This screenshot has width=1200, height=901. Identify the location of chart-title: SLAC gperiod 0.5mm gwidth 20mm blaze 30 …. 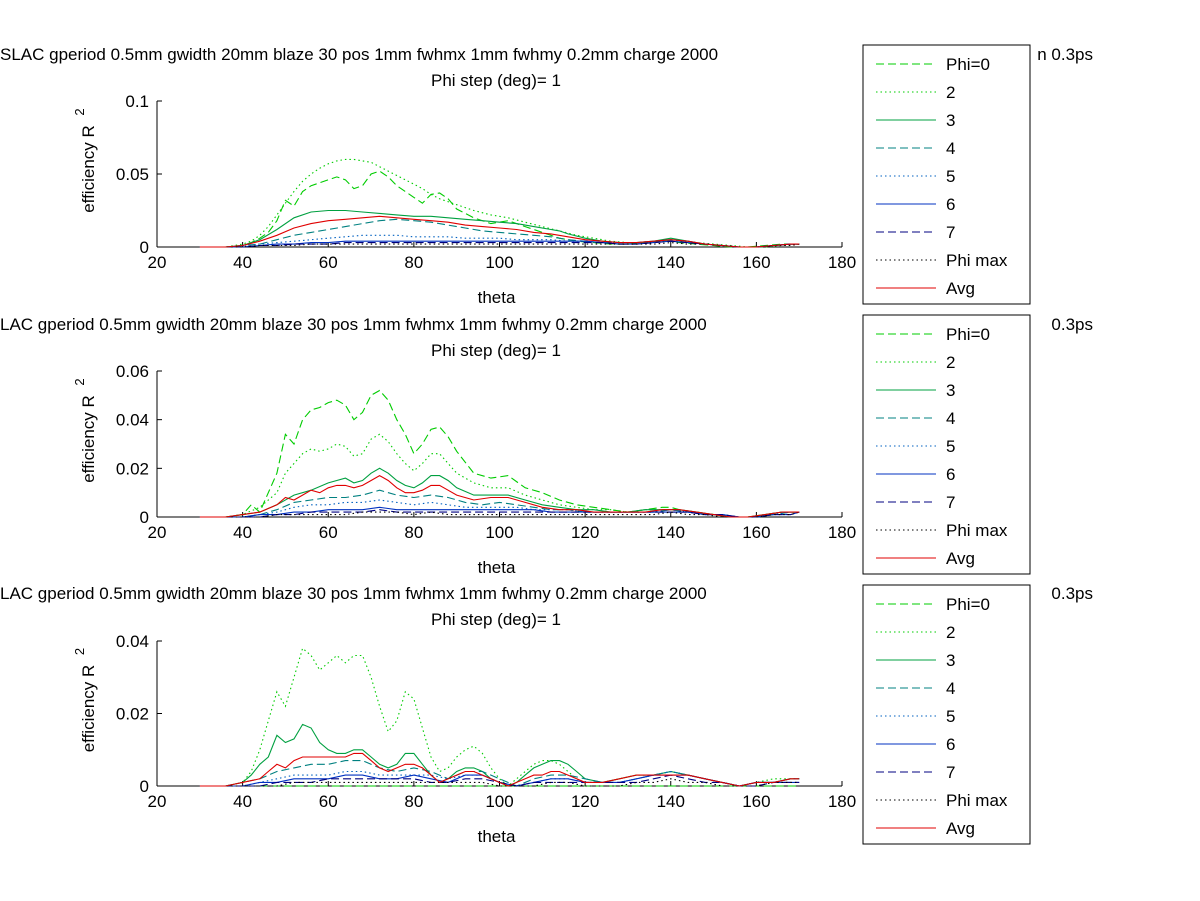
(359, 54).